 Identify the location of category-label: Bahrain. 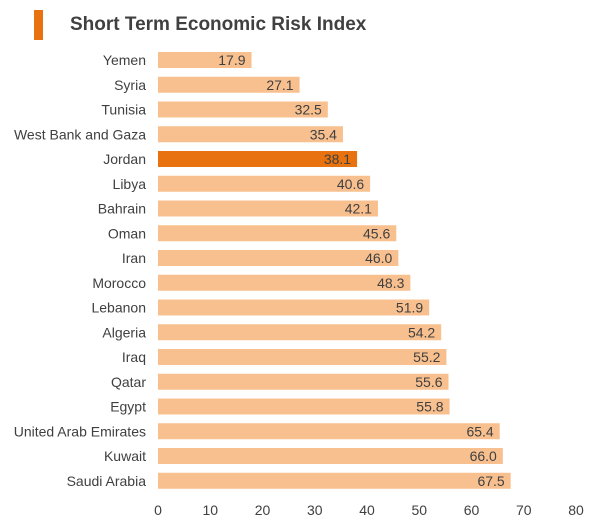
(122, 209).